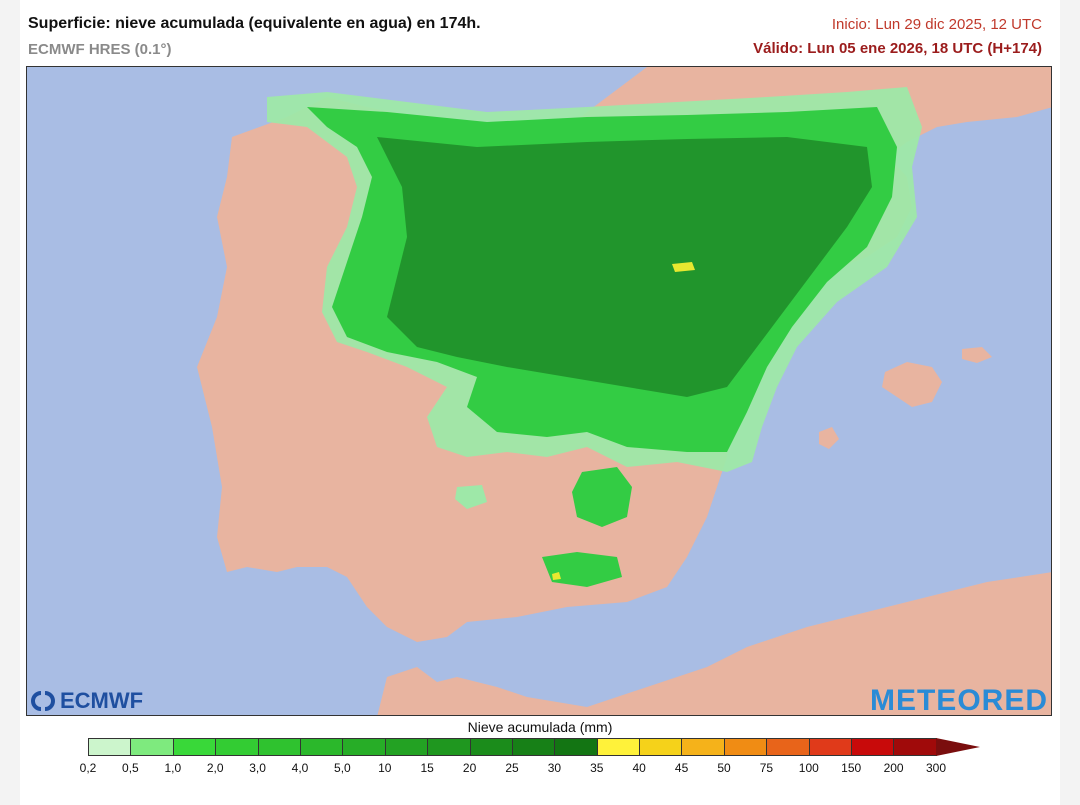  I want to click on legend-tick-label: 10, so click(385, 768).